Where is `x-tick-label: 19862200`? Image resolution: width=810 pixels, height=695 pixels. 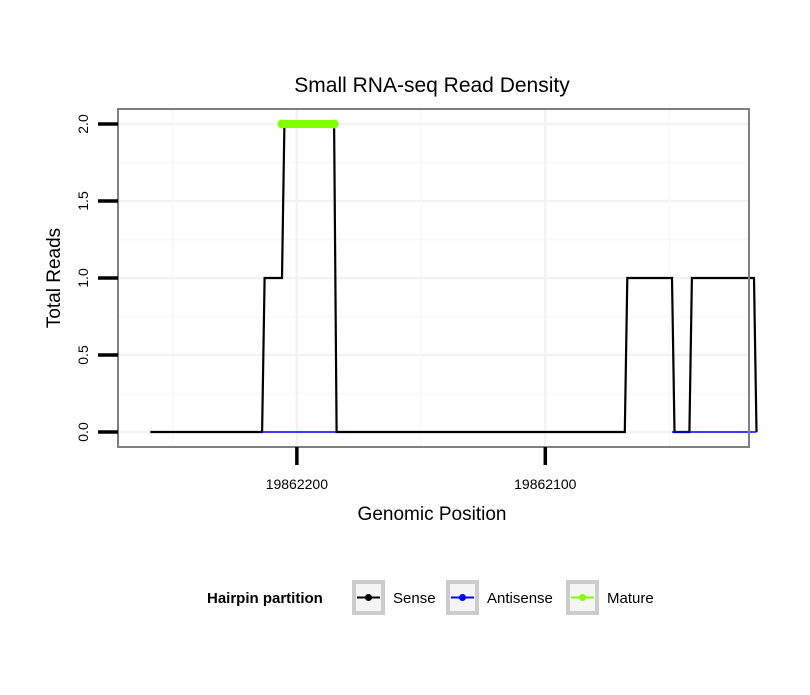
x-tick-label: 19862200 is located at coordinates (297, 484).